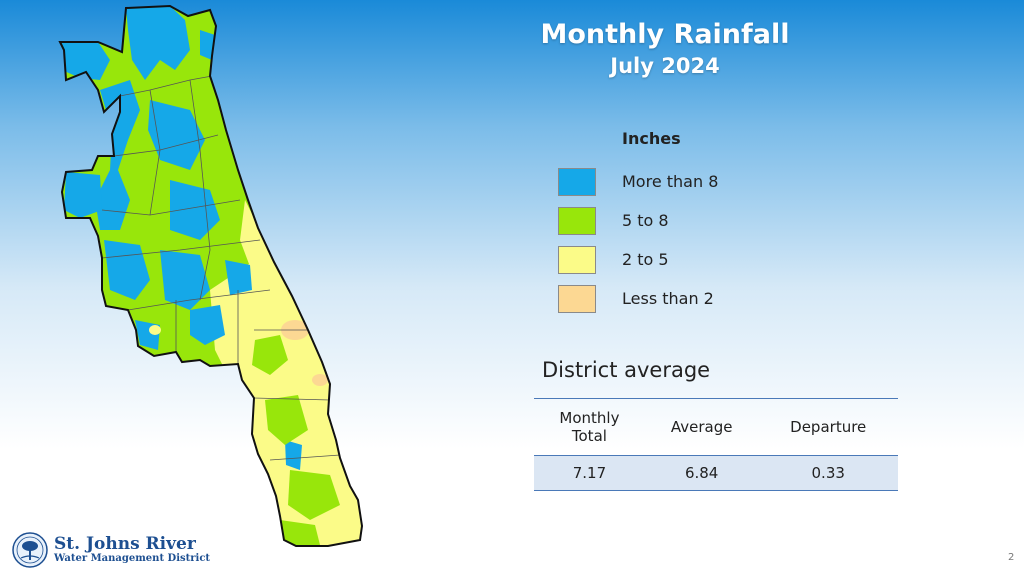 This screenshot has width=1024, height=576. What do you see at coordinates (701, 473) in the screenshot?
I see `average-value: 6.84` at bounding box center [701, 473].